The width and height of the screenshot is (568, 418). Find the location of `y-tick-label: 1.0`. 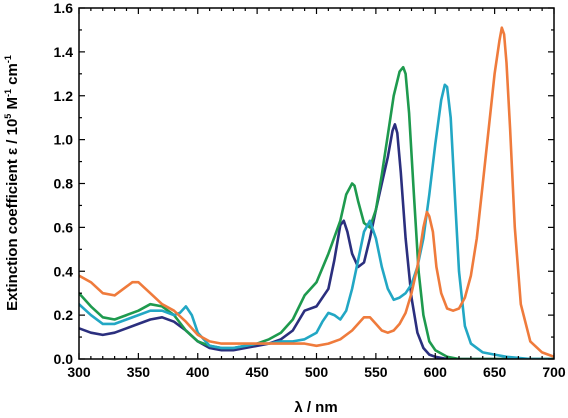

y-tick-label: 1.0 is located at coordinates (64, 140).